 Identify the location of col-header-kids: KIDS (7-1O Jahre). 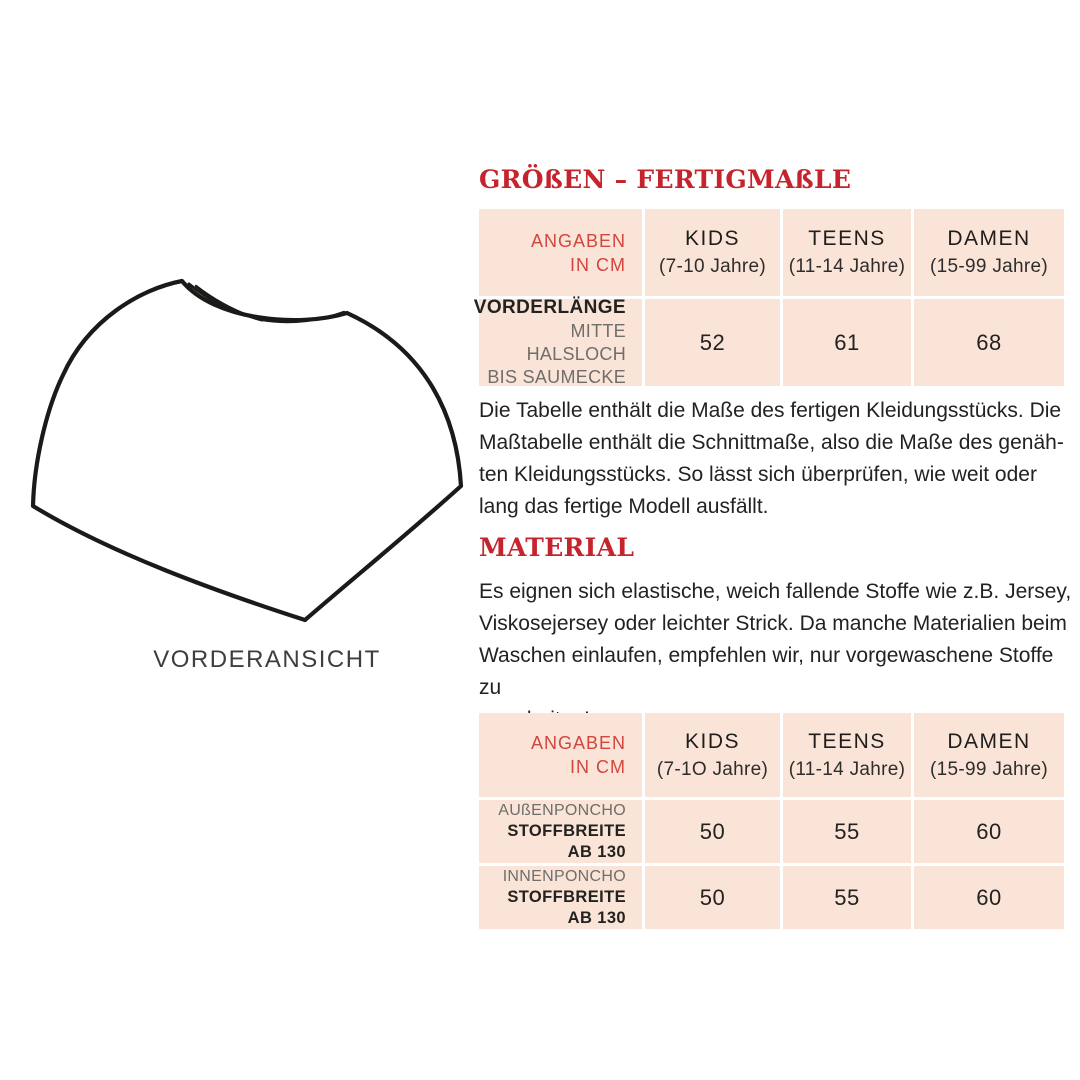
(712, 755).